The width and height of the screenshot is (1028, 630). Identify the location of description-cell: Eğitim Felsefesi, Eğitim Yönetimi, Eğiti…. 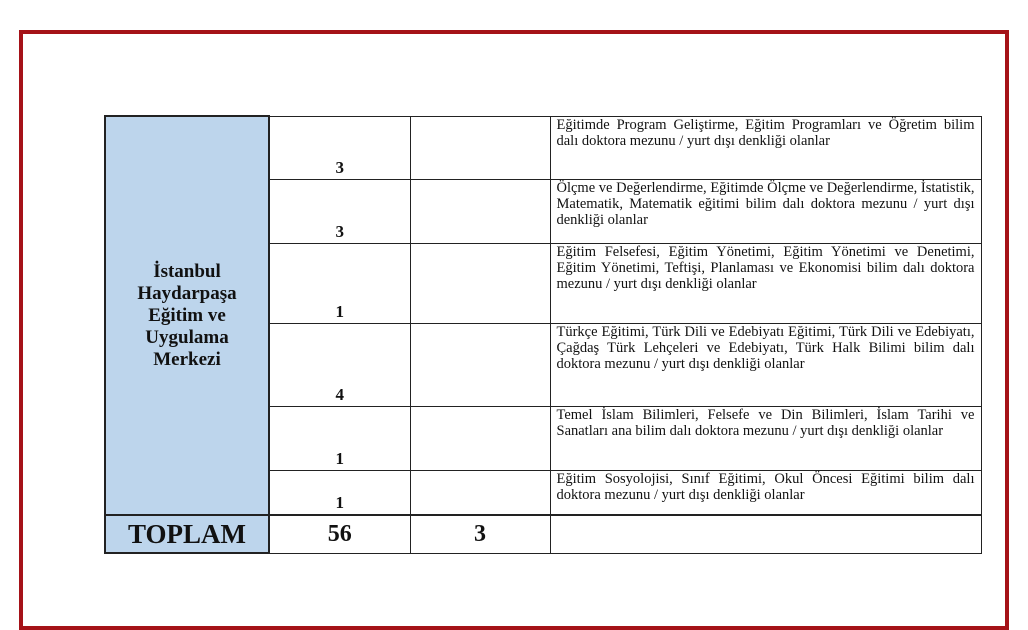
(765, 283).